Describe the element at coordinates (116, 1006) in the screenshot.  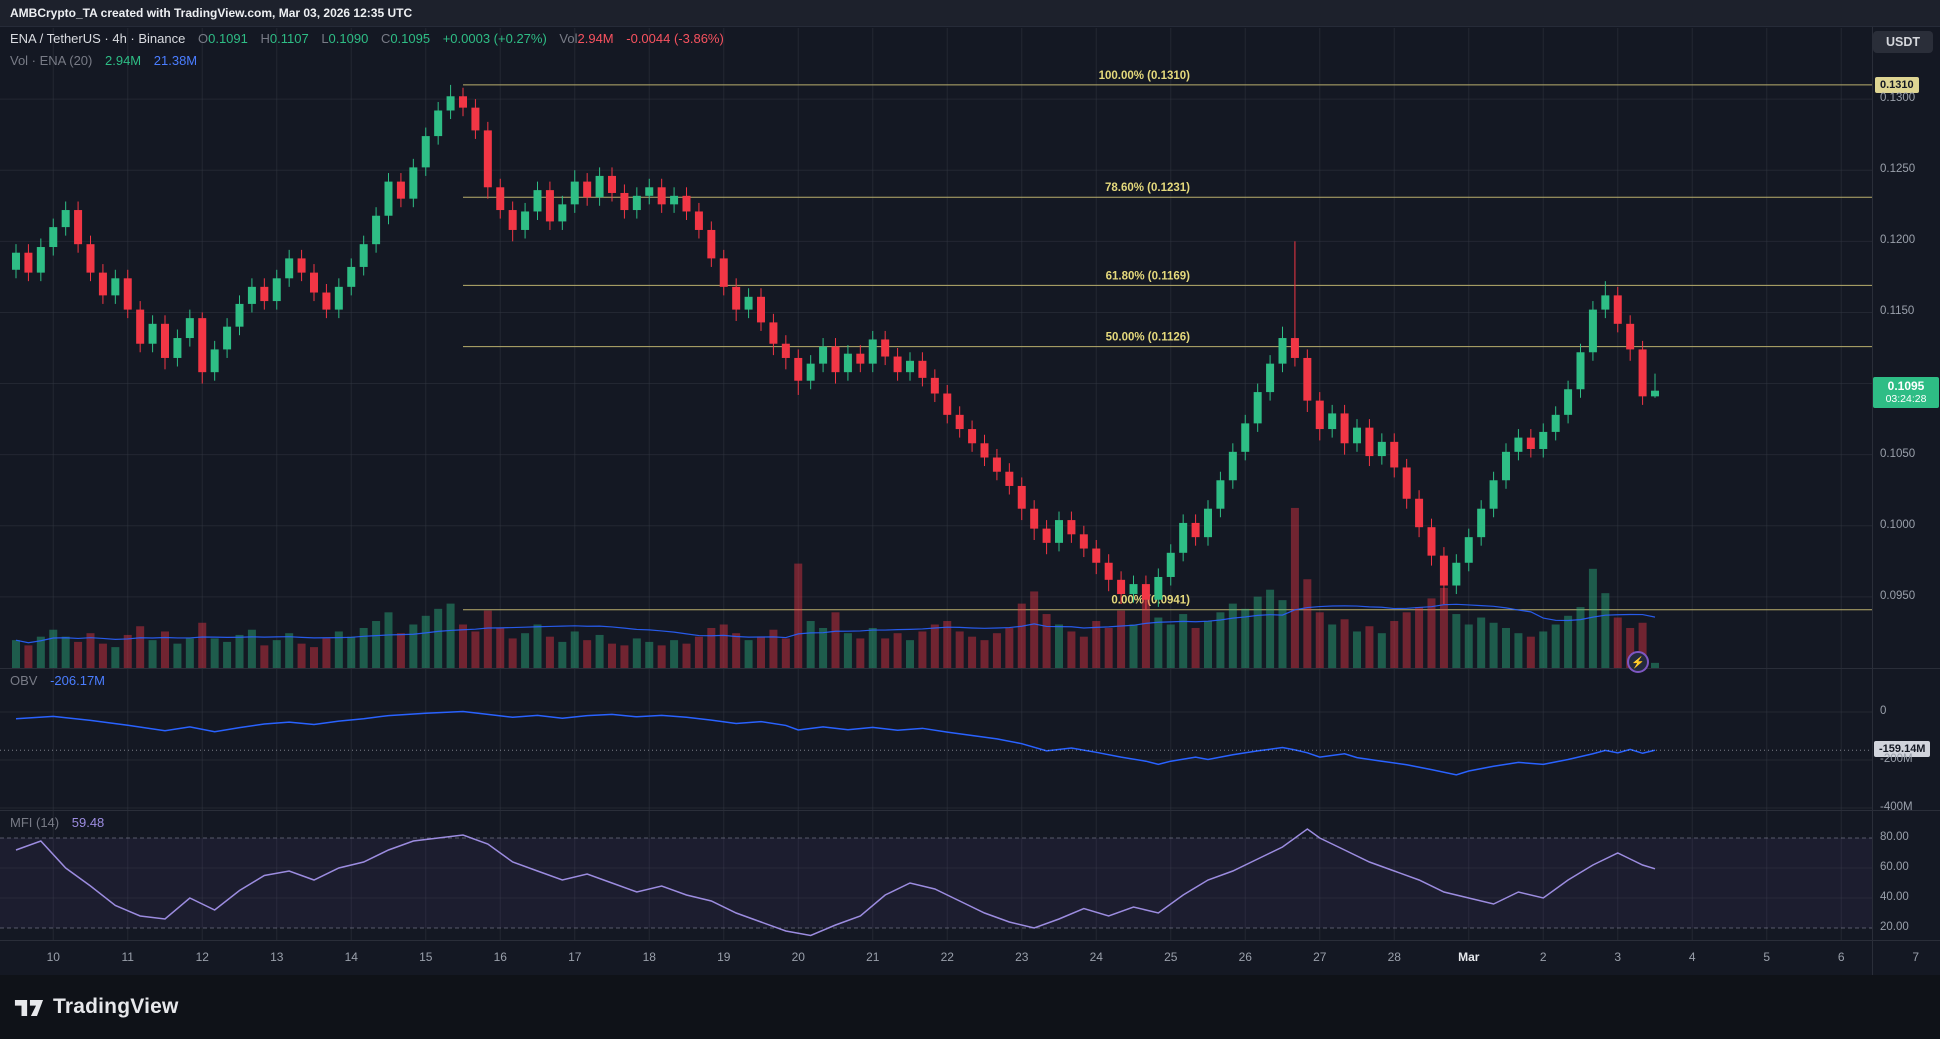
I see `tradingview-logo-text: TradingView` at that location.